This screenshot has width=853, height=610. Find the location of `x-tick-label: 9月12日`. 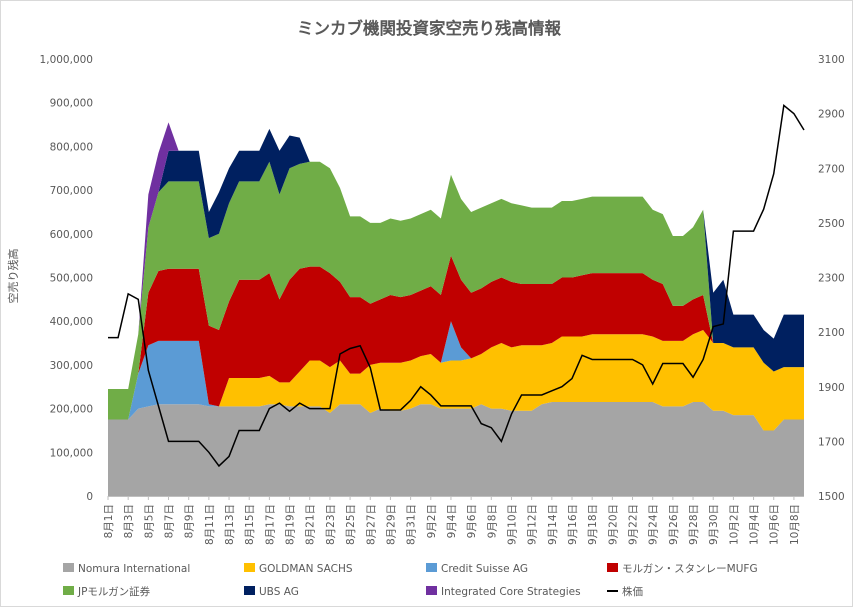

x-tick-label: 9月12日 is located at coordinates (533, 524).